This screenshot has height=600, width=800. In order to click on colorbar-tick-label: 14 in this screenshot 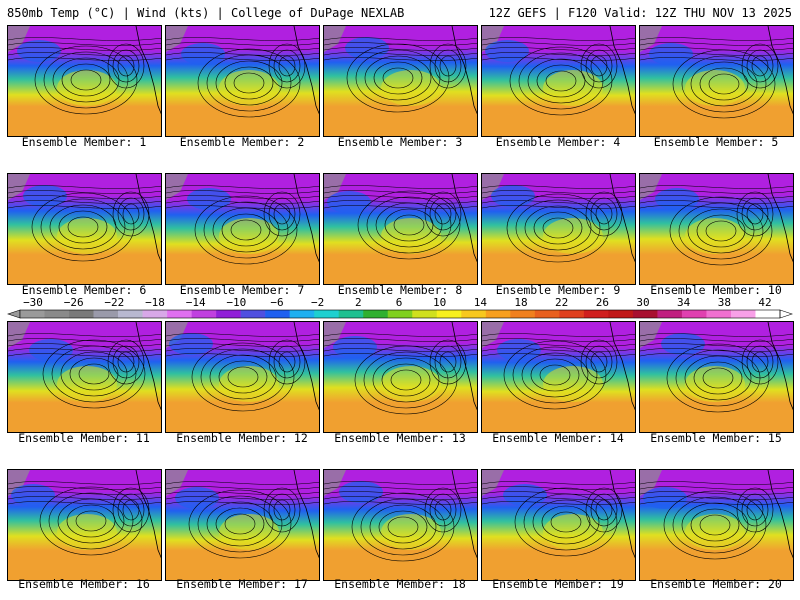, I will do `click(480, 302)`.